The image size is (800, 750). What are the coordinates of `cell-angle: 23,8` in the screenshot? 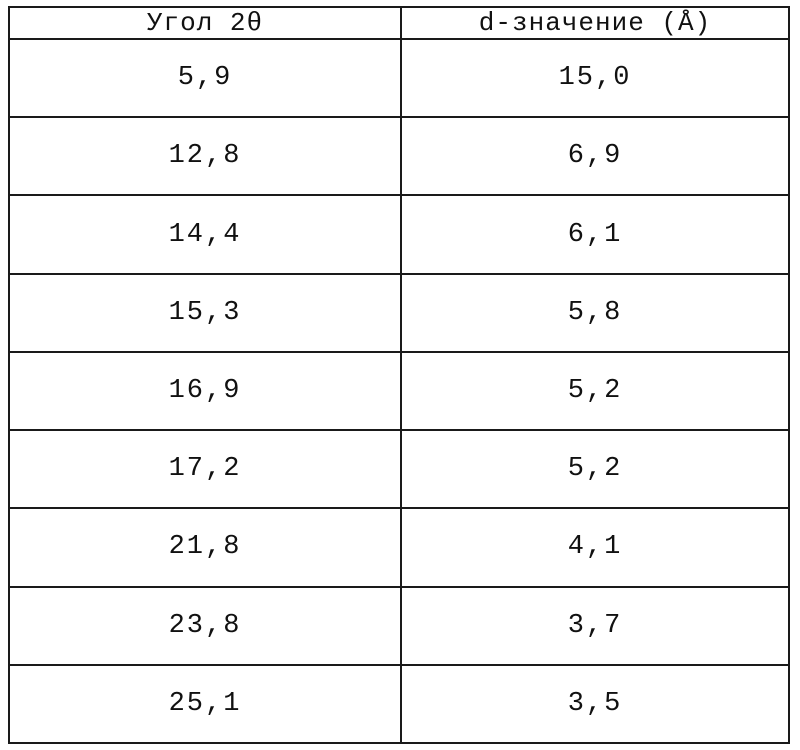 It's located at (205, 625).